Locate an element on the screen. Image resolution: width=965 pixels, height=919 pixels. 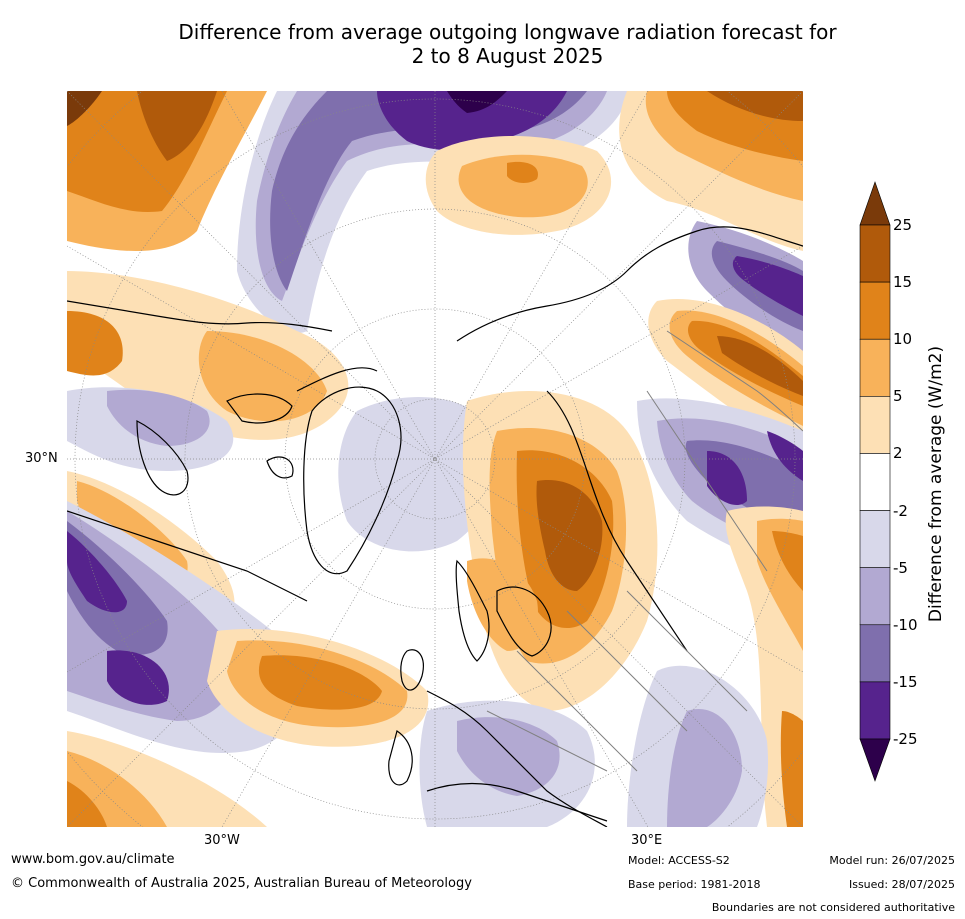
colorbar-tick-label: 10 is located at coordinates (903, 339).